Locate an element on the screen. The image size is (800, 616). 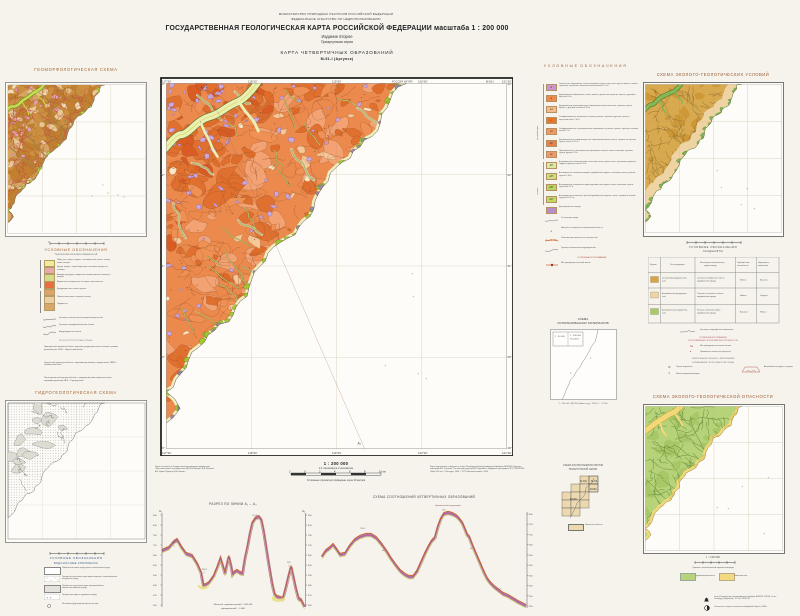
svg-text: N-51 is located at coordinates (594, 481).